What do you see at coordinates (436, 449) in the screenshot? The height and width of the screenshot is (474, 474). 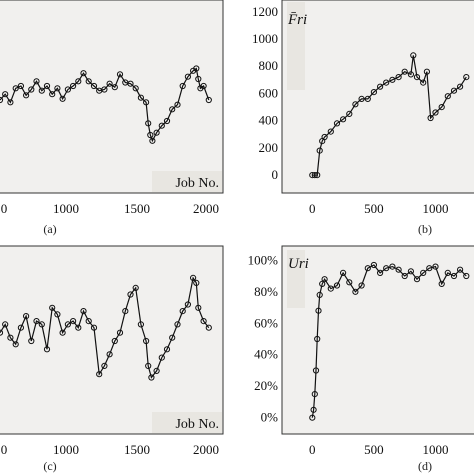 I see `panel-d-xtick: 1000` at bounding box center [436, 449].